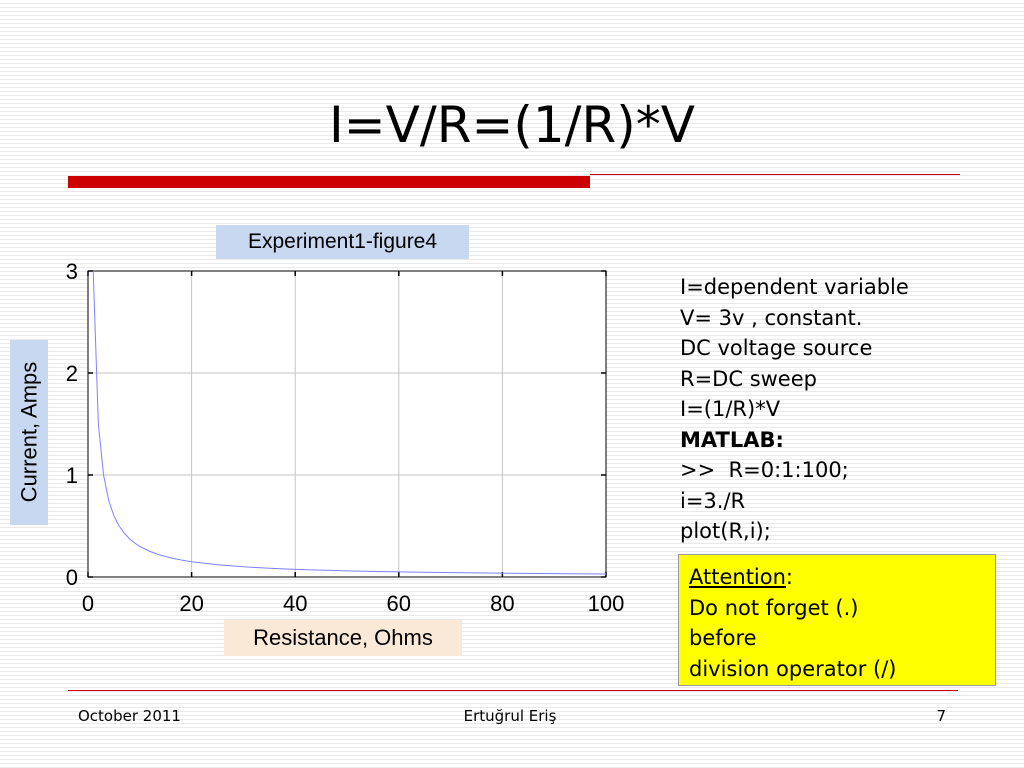 This screenshot has width=1024, height=768. Describe the element at coordinates (510, 716) in the screenshot. I see `footer-author: Ertuğrul Eriş` at that location.